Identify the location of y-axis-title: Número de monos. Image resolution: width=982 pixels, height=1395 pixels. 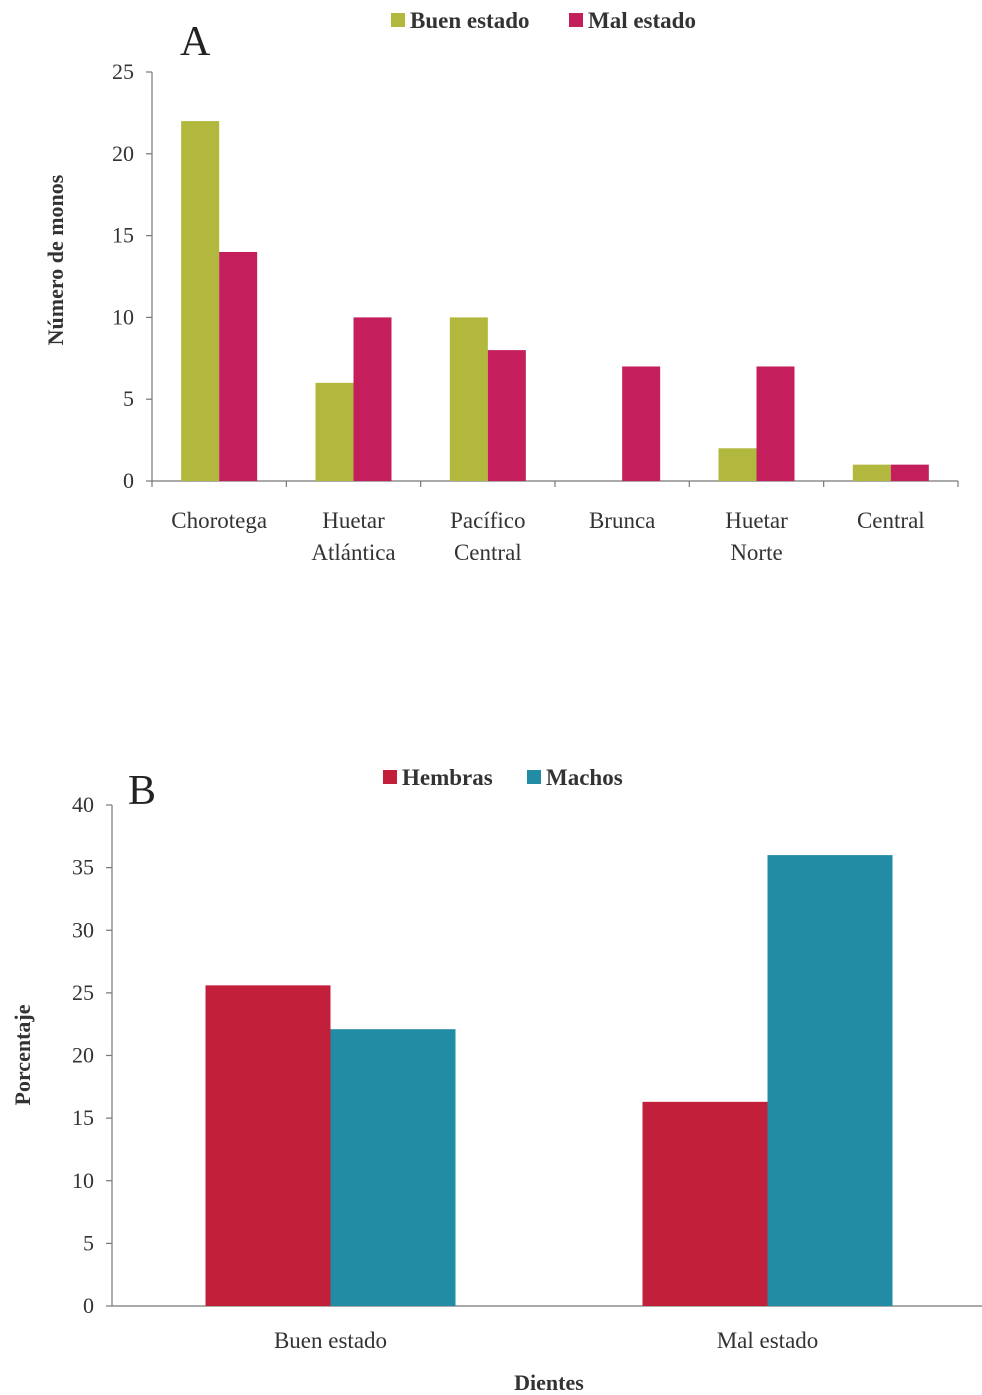
(55, 259).